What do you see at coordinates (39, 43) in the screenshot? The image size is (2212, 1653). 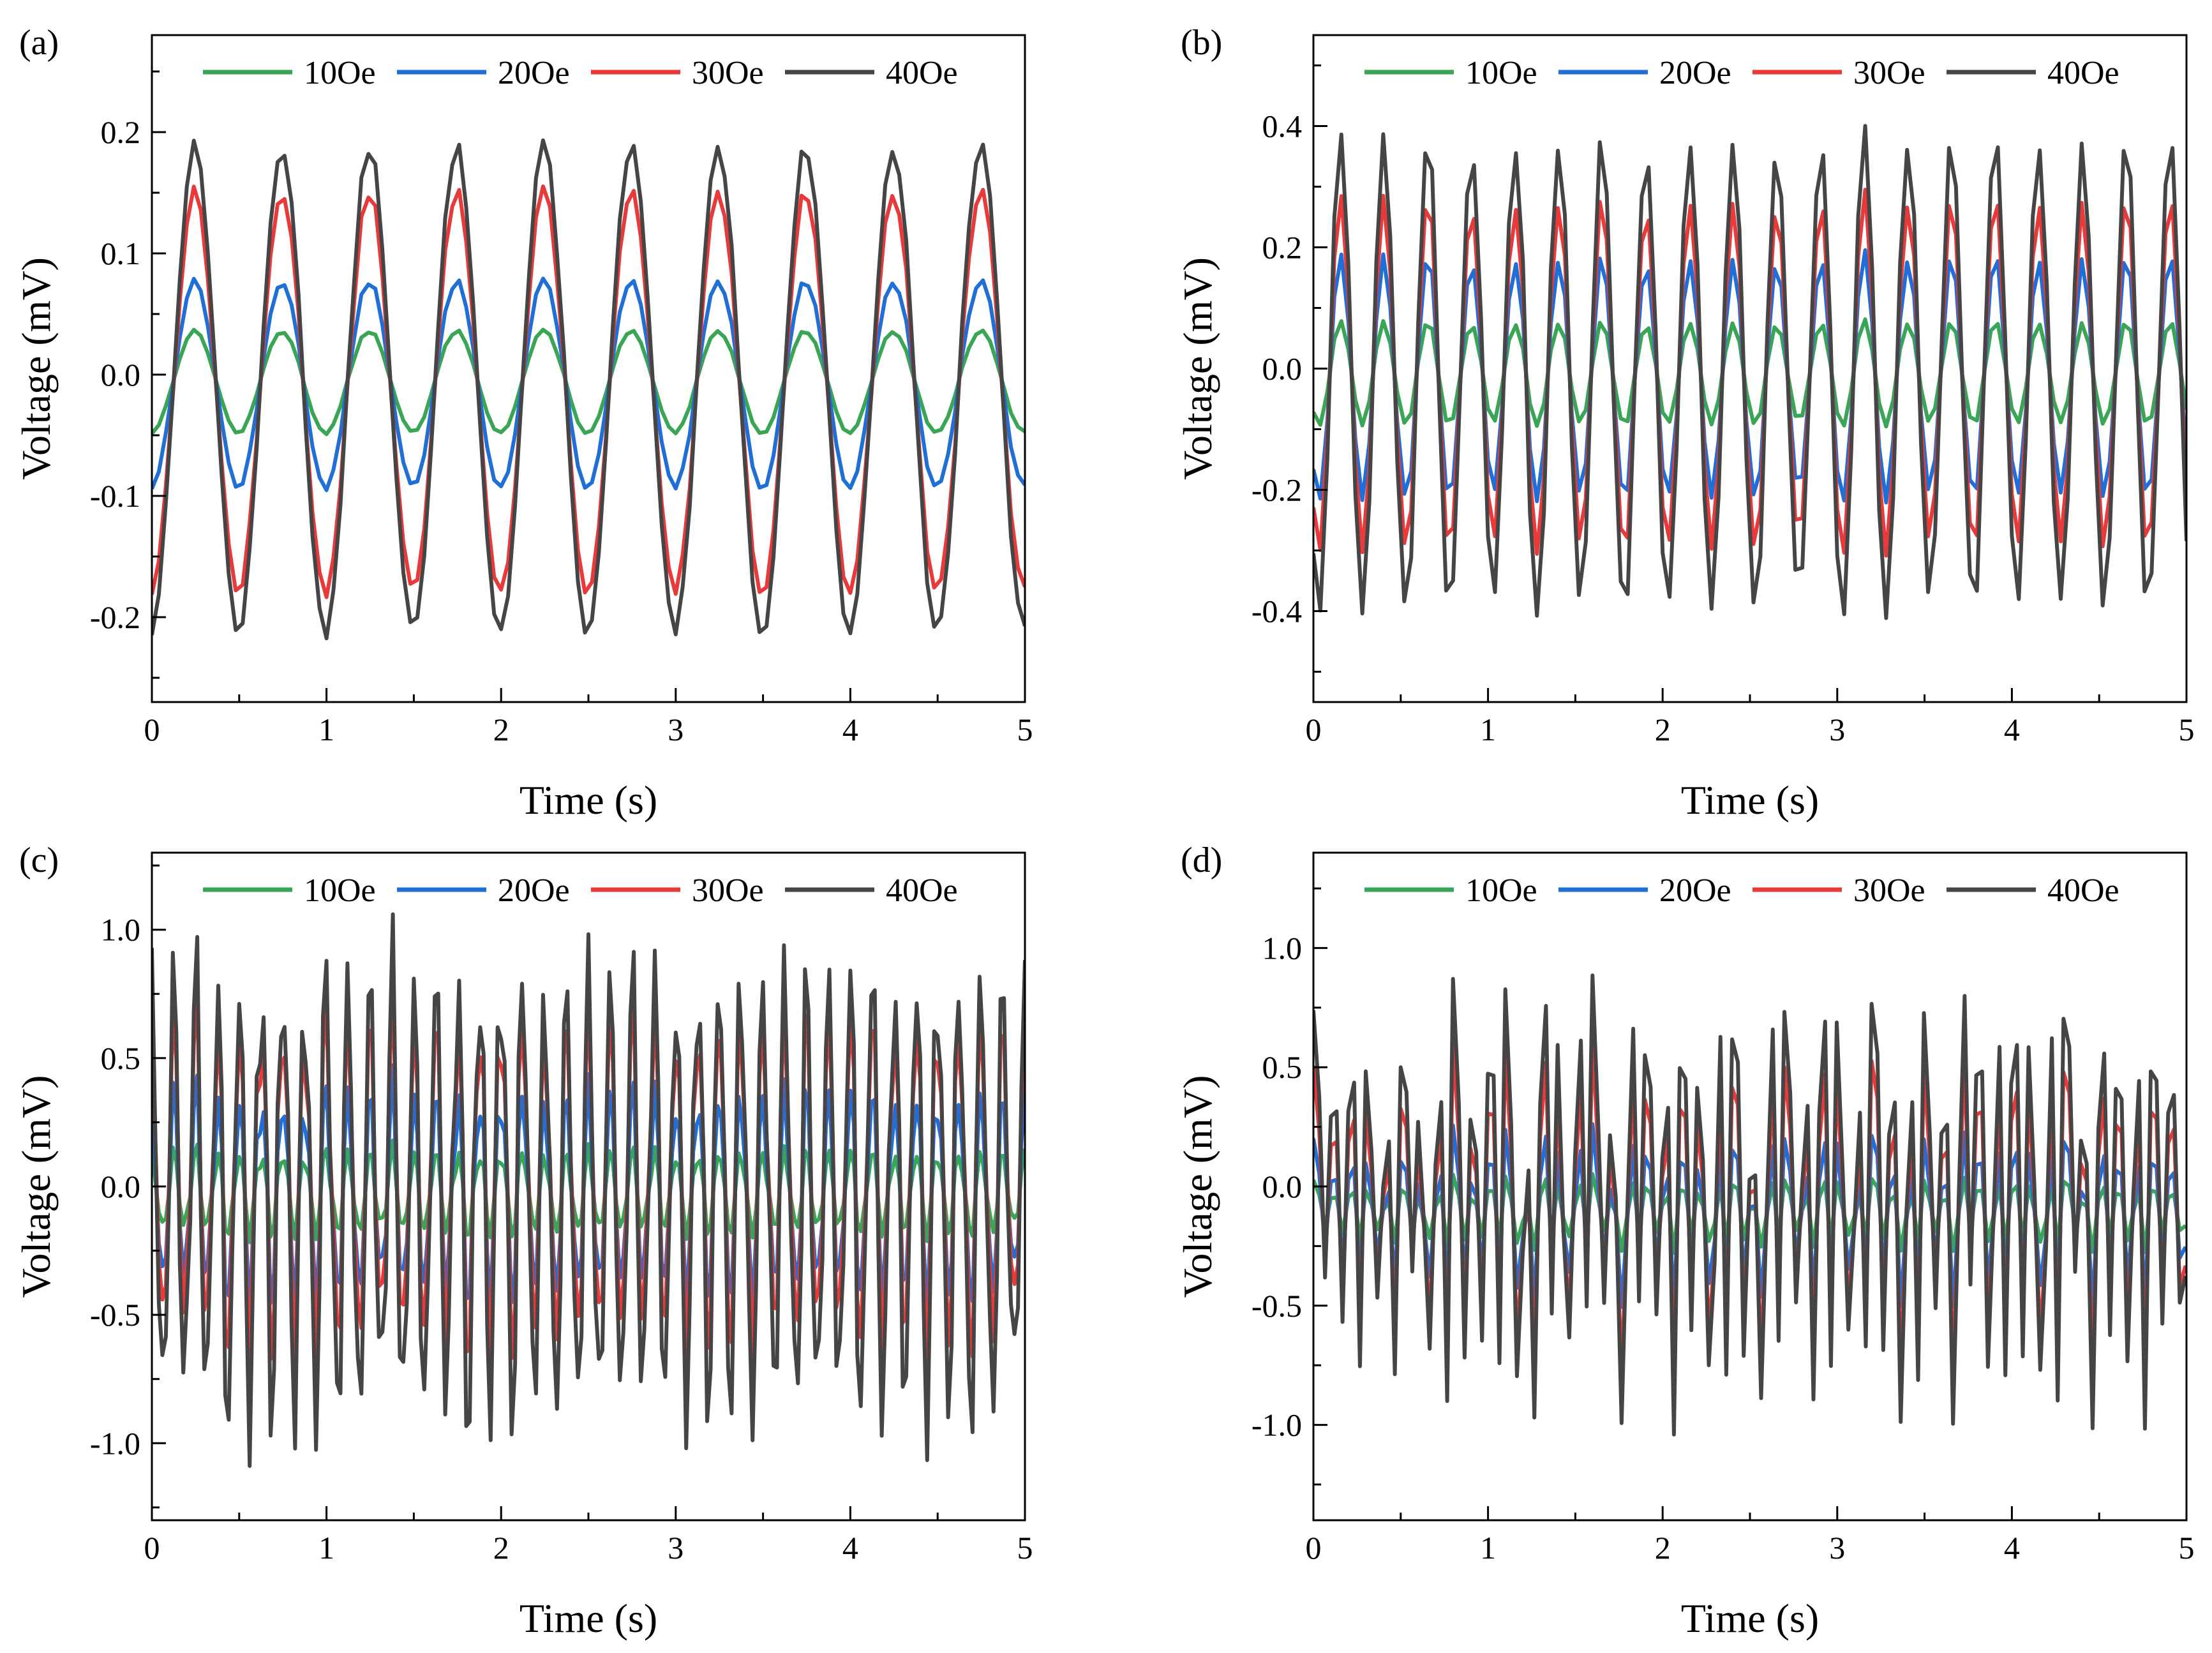 I see `panel-label: (a)` at bounding box center [39, 43].